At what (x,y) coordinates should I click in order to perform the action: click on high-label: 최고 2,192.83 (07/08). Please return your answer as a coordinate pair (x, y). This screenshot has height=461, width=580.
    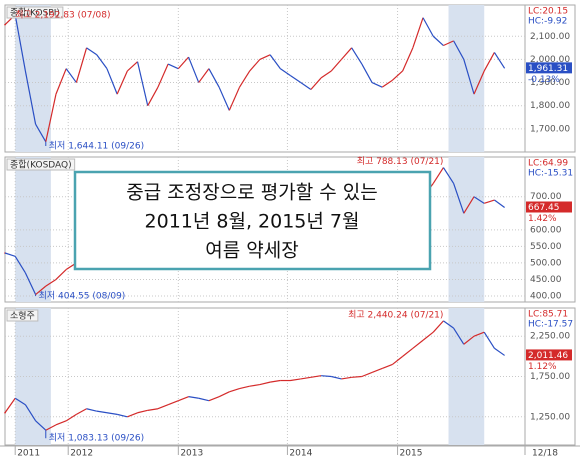
    Looking at the image, I should click on (62, 15).